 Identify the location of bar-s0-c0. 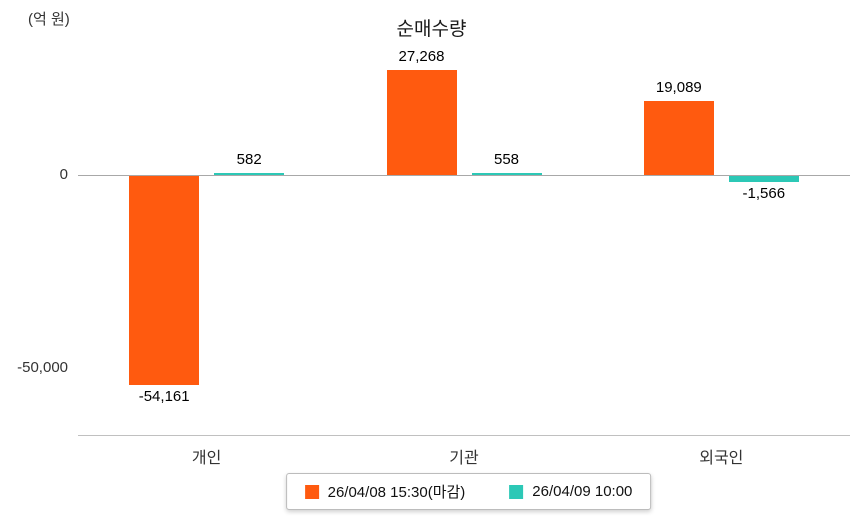
(164, 281).